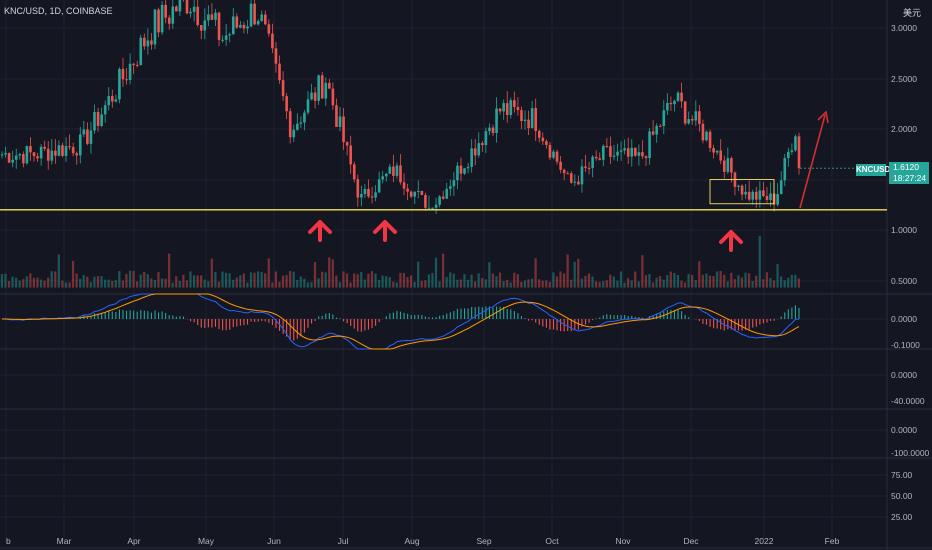  What do you see at coordinates (812, 161) in the screenshot?
I see `projection-line` at bounding box center [812, 161].